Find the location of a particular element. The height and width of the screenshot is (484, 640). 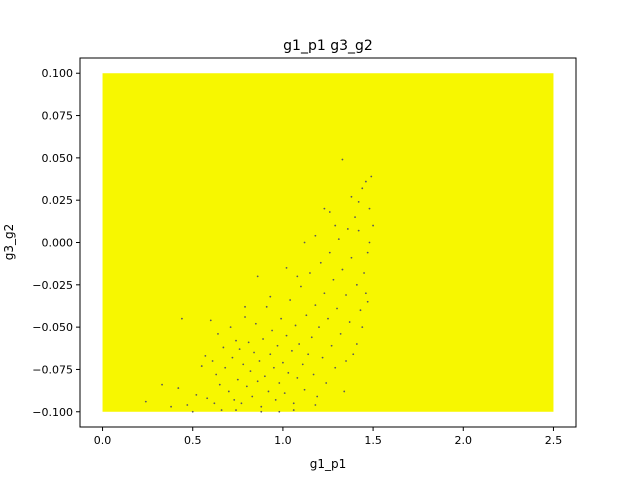

y-tick-label: −0.075 is located at coordinates (52, 369).